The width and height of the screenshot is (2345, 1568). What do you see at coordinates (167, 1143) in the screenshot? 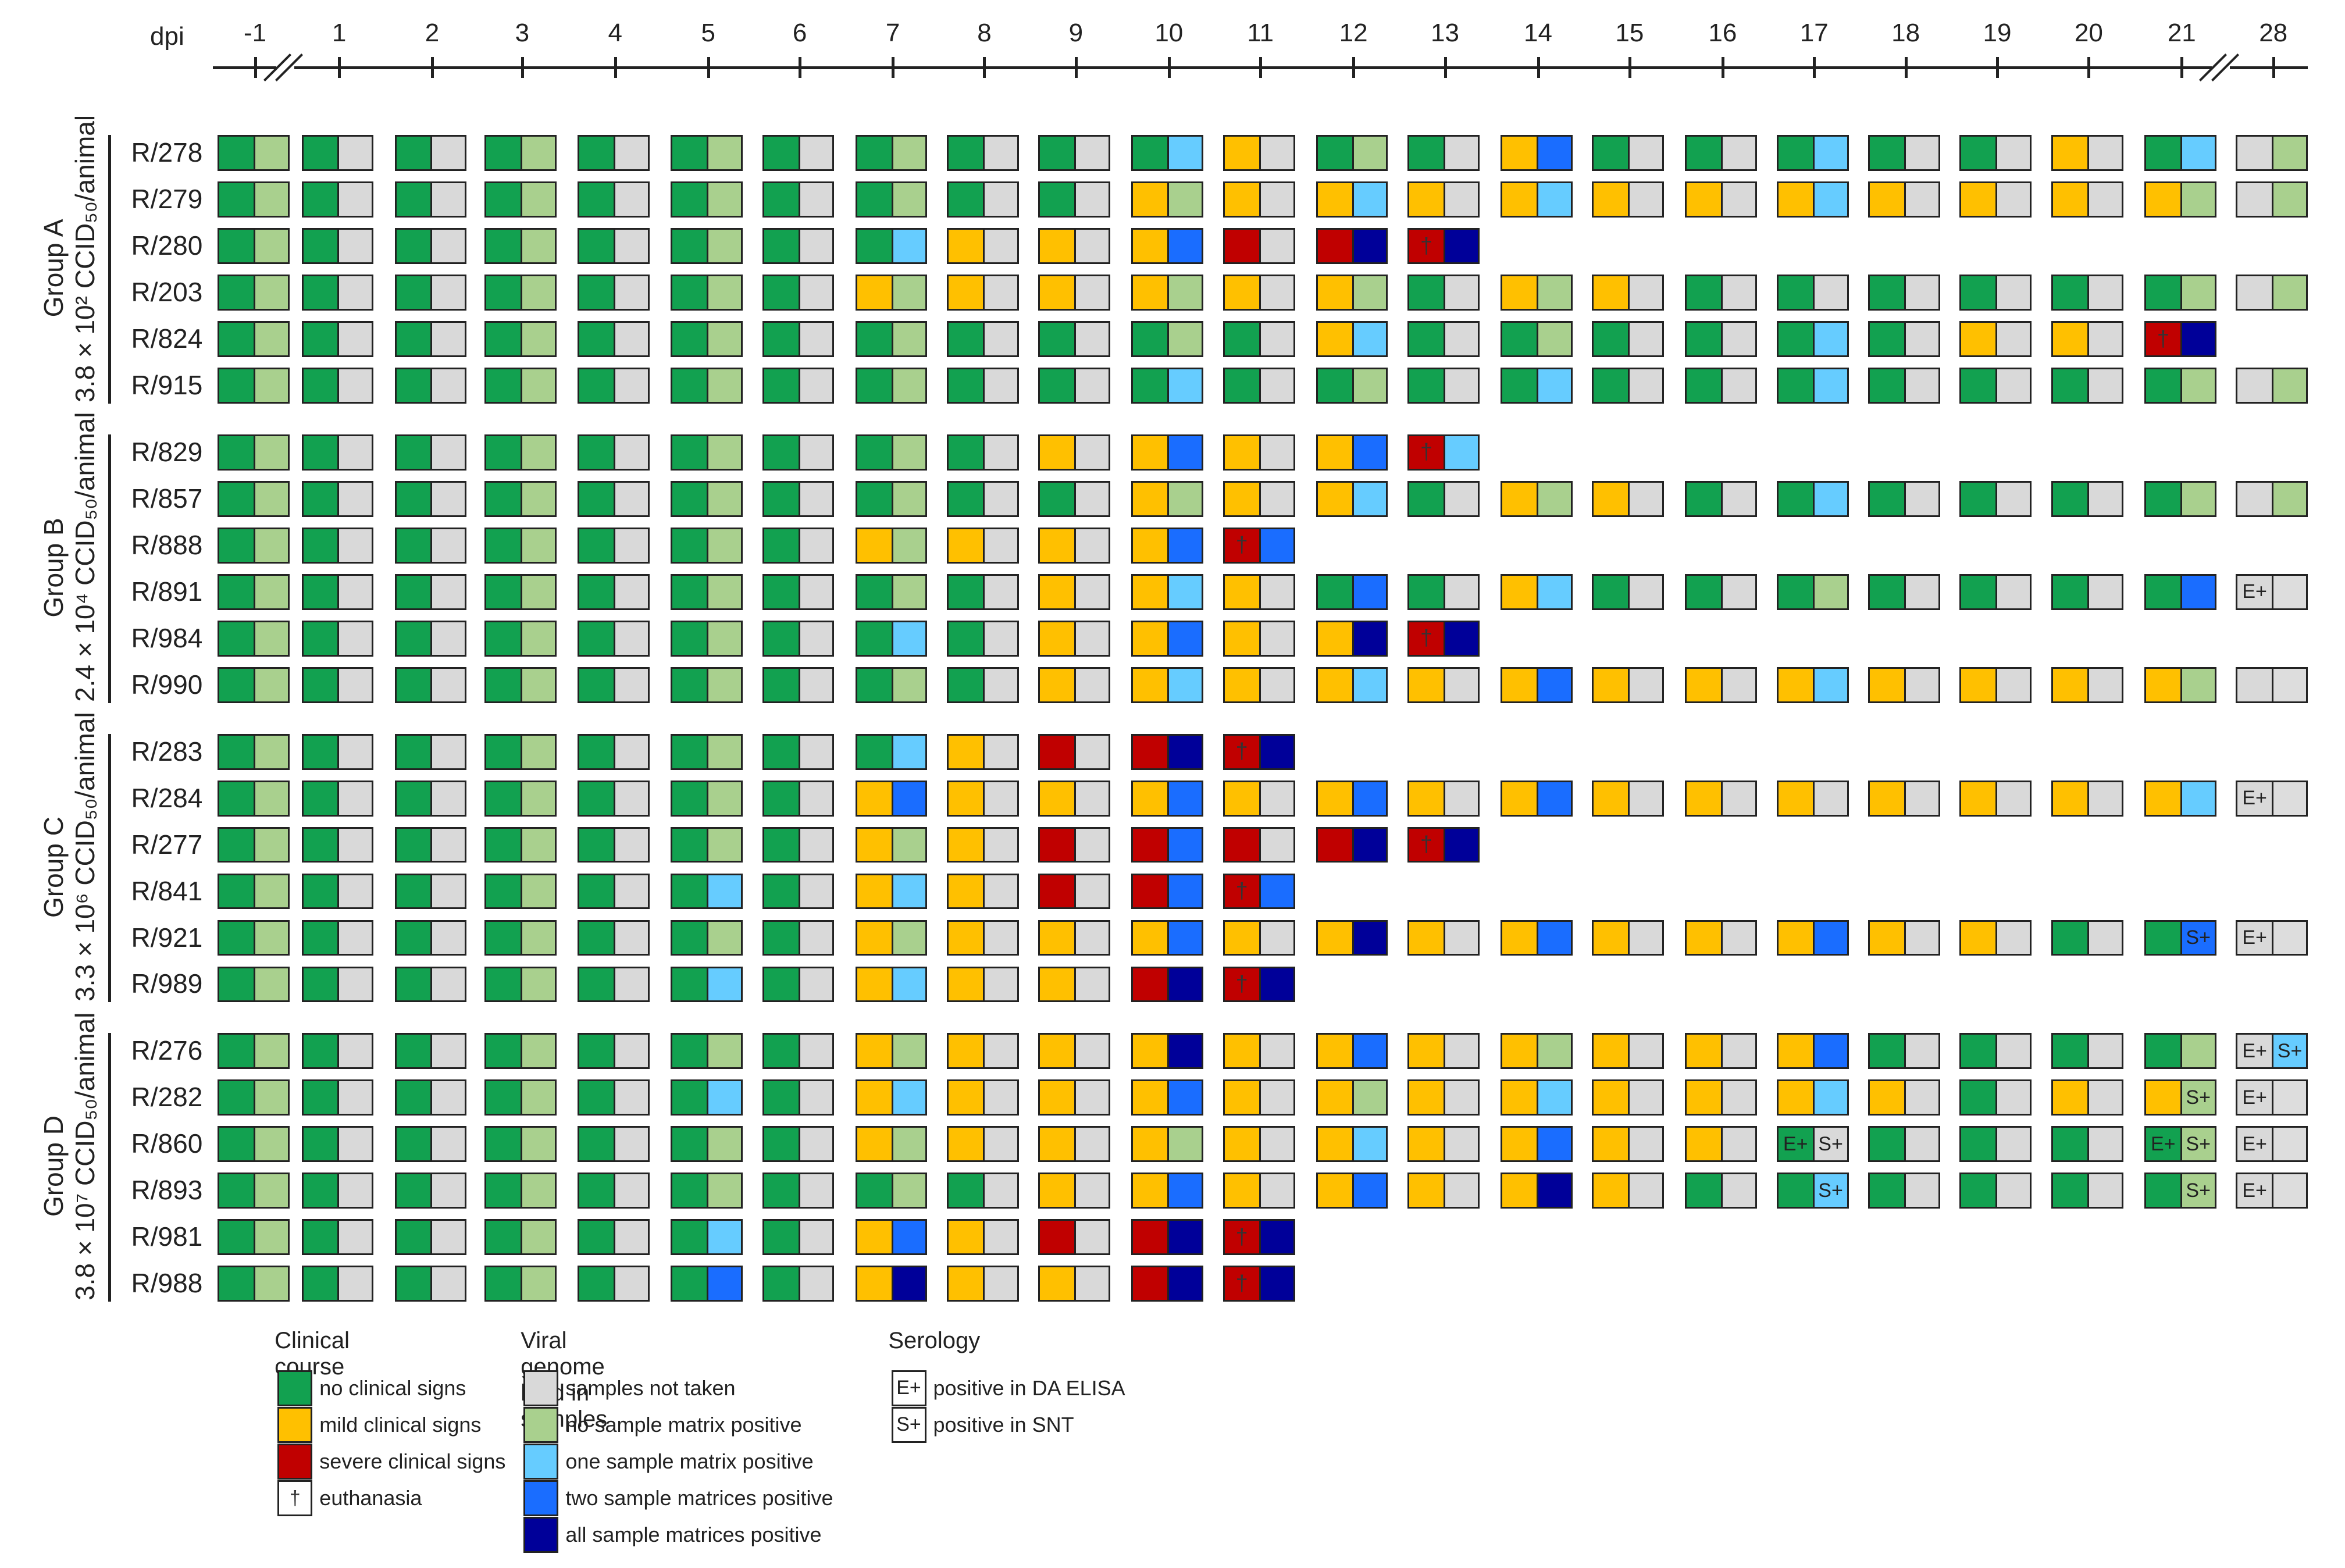
I see `animal-id-label: R/860` at bounding box center [167, 1143].